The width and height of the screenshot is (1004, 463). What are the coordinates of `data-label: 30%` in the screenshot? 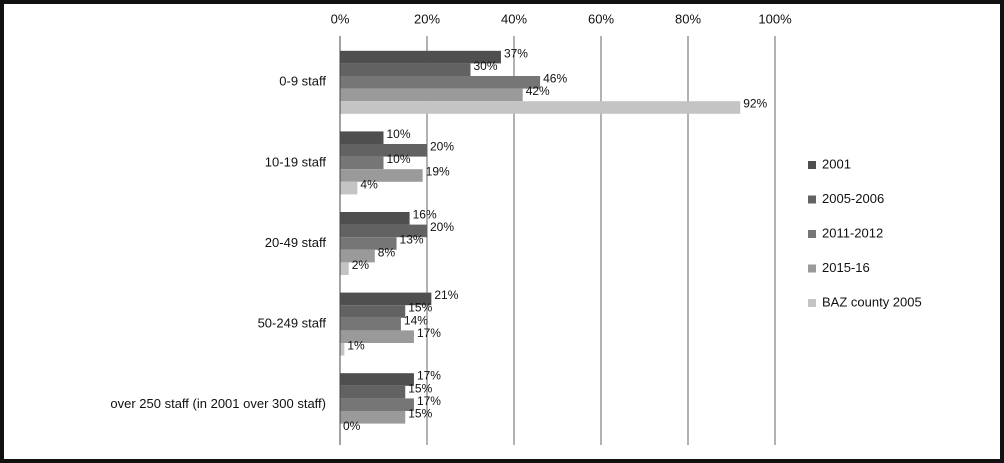 It's located at (486, 66).